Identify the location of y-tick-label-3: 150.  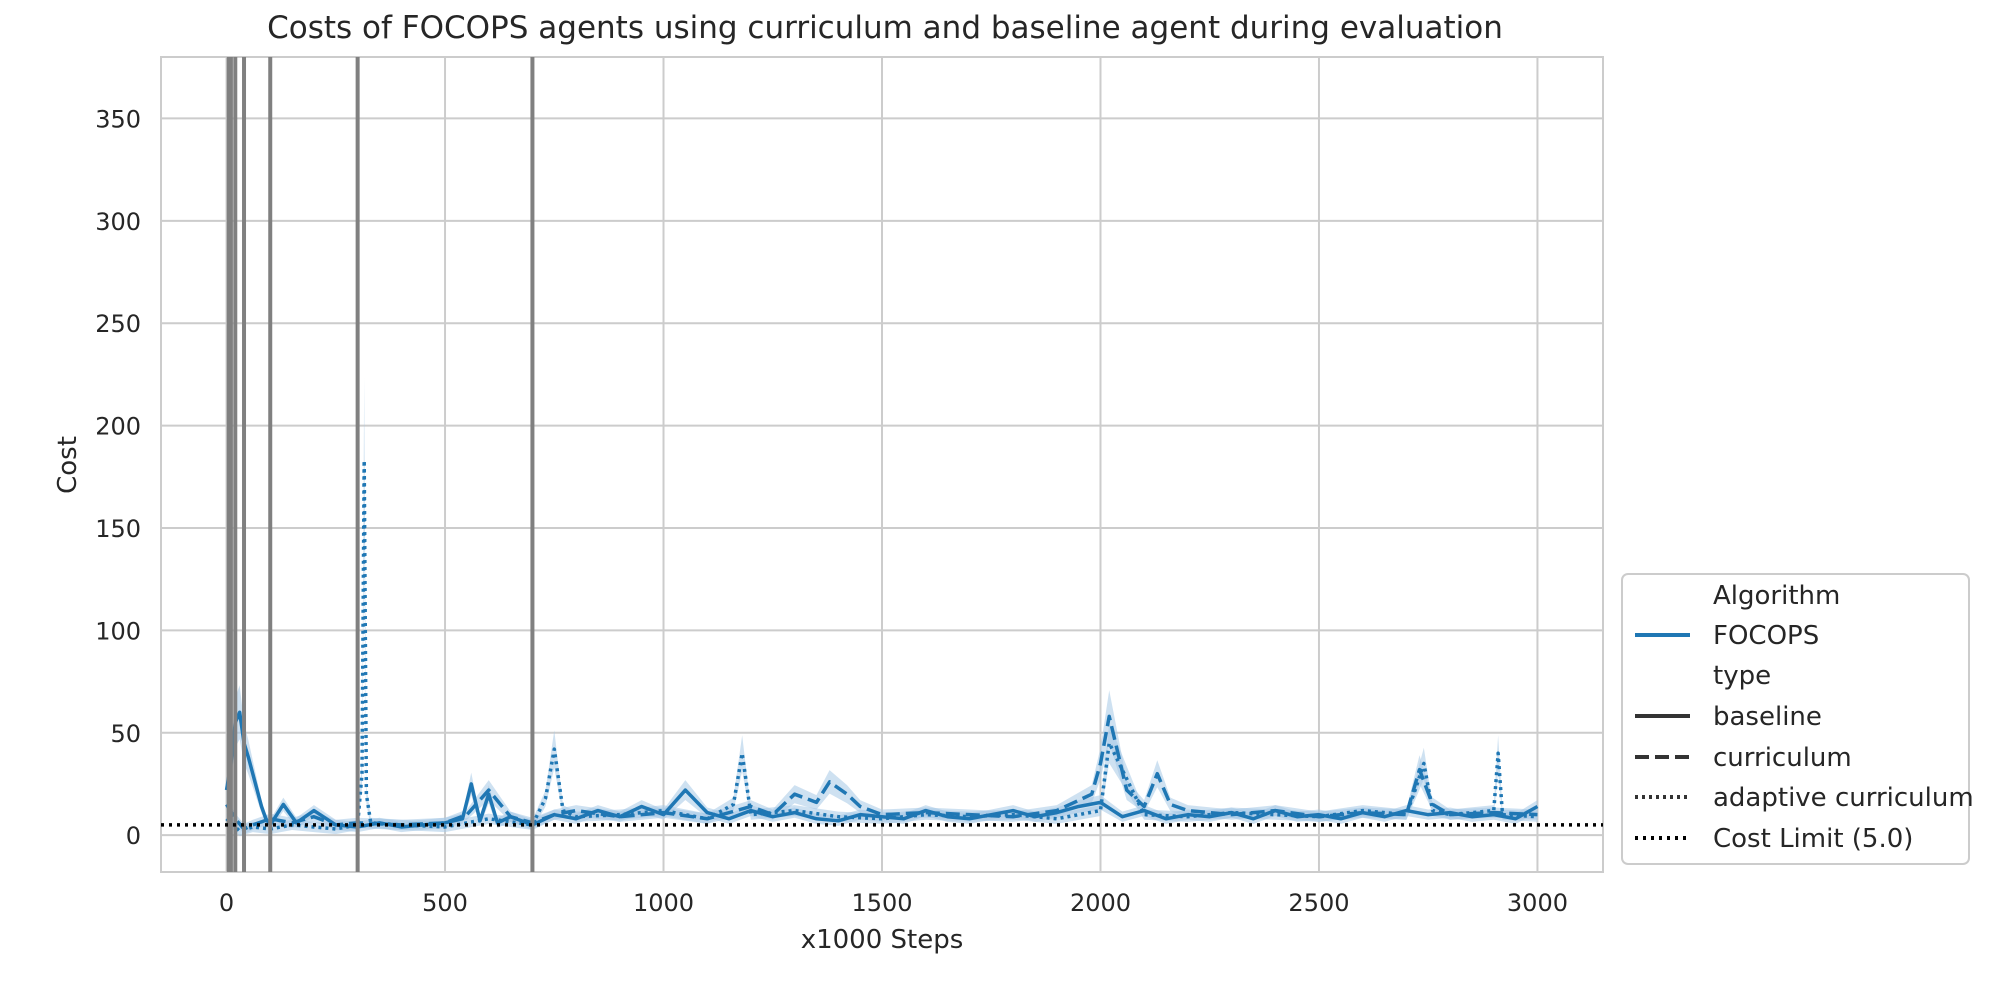
(118, 529).